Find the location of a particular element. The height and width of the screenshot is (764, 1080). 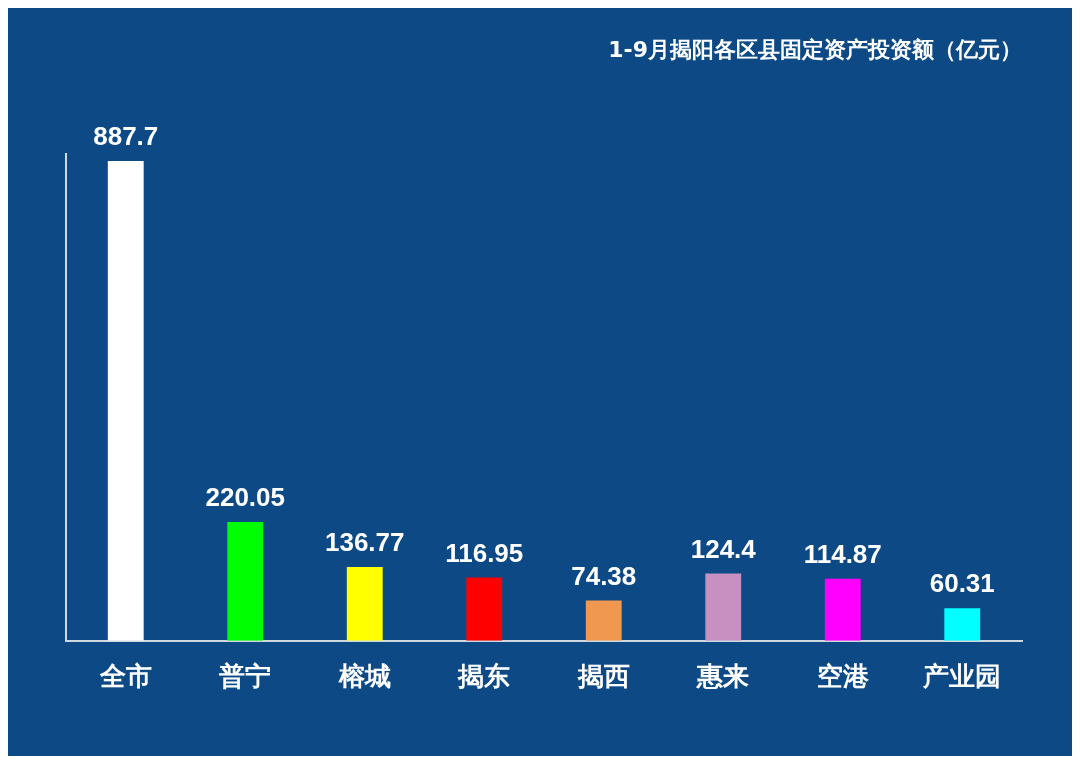

x-tick-label: 榕城 is located at coordinates (364, 676).